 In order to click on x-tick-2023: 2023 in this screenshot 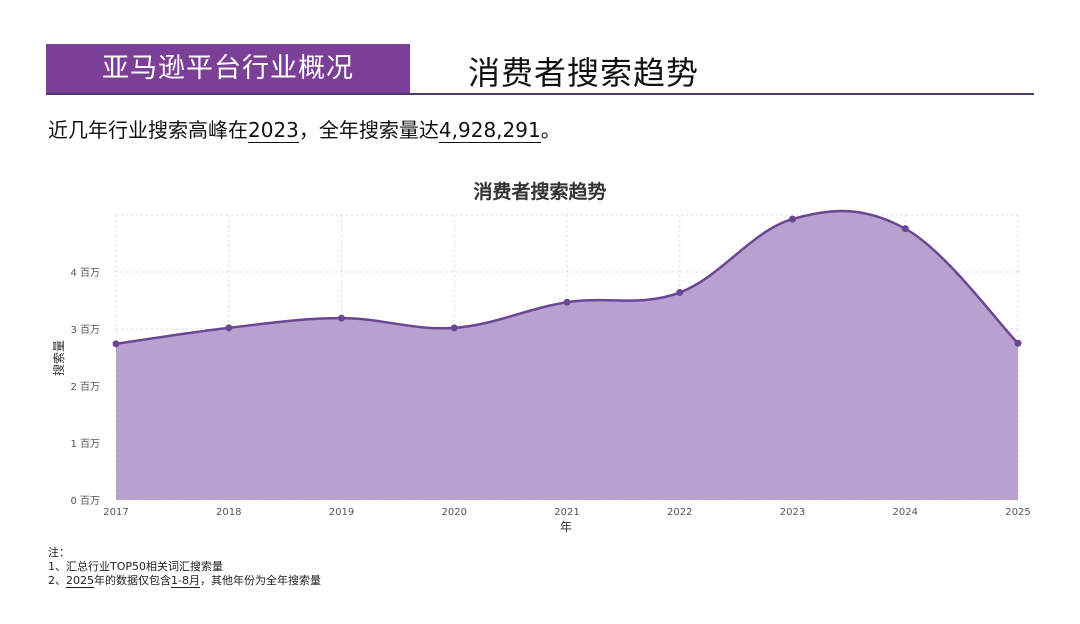, I will do `click(792, 512)`.